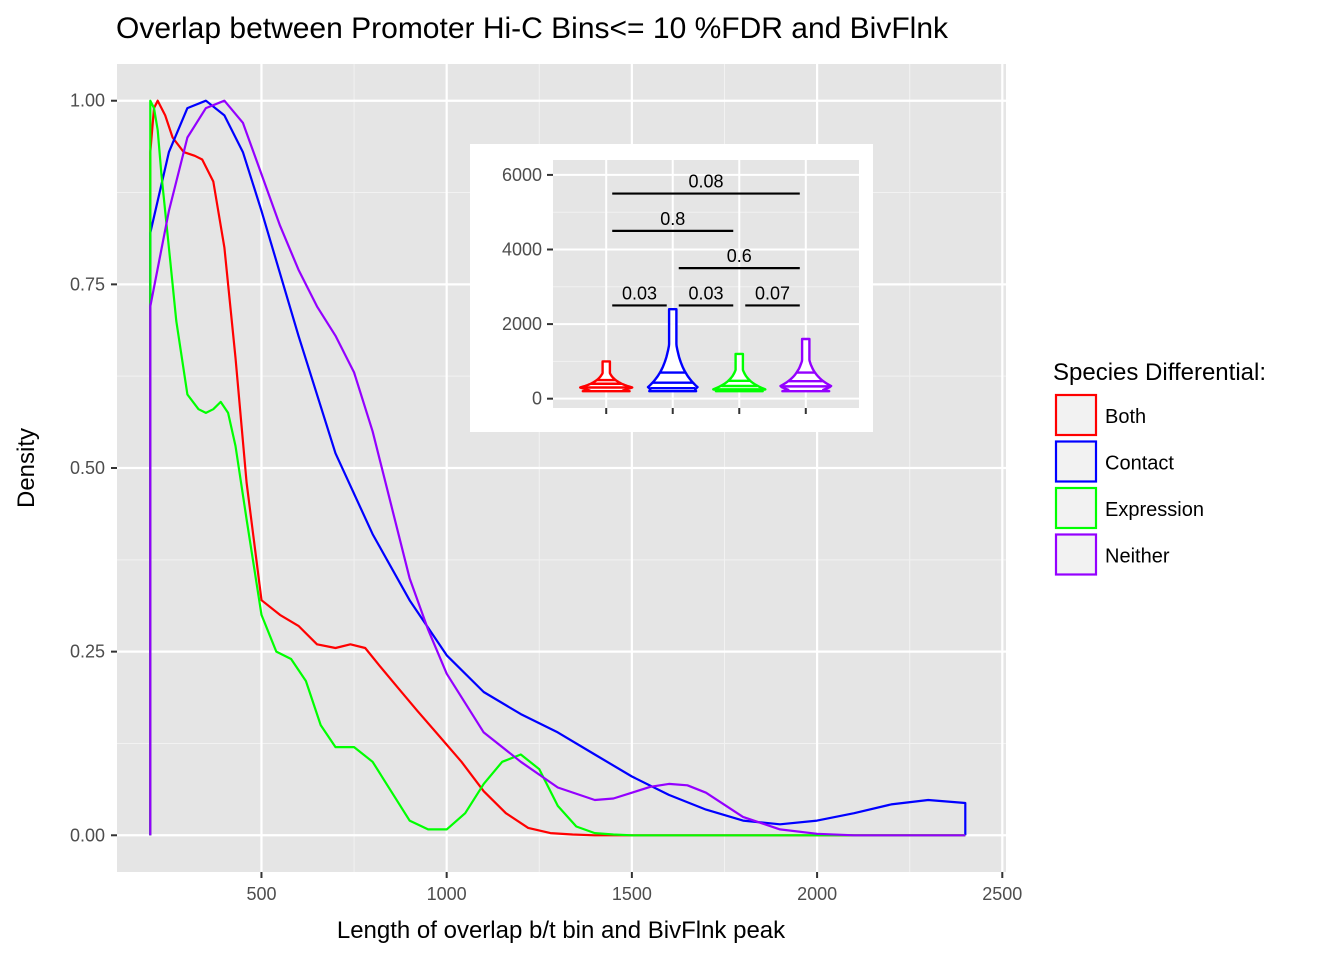 The image size is (1344, 965). What do you see at coordinates (817, 894) in the screenshot?
I see `x-tick-label: 2000` at bounding box center [817, 894].